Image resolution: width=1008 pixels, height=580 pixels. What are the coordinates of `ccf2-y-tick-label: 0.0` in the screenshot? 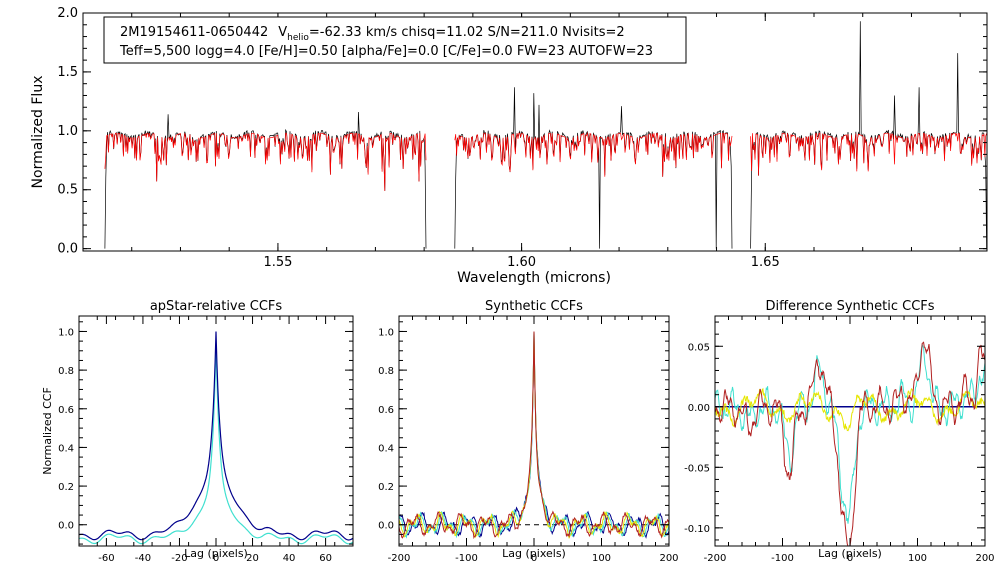 It's located at (386, 526).